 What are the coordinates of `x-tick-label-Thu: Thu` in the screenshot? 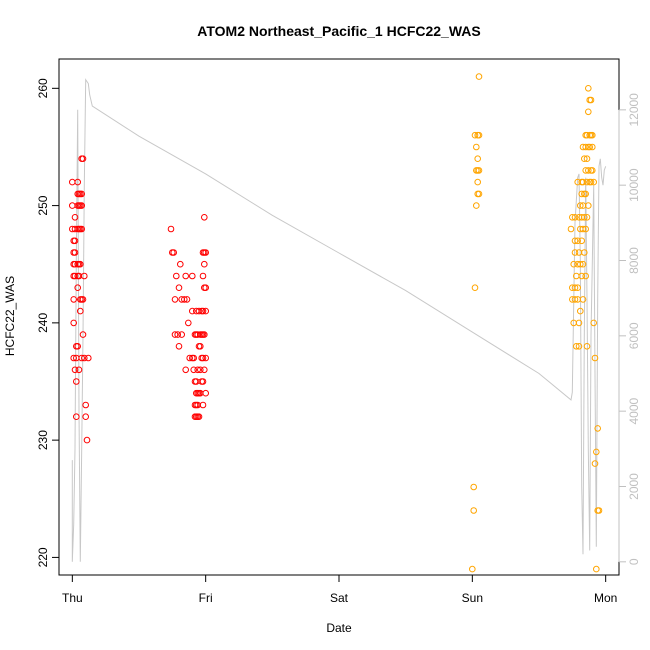 It's located at (72, 598).